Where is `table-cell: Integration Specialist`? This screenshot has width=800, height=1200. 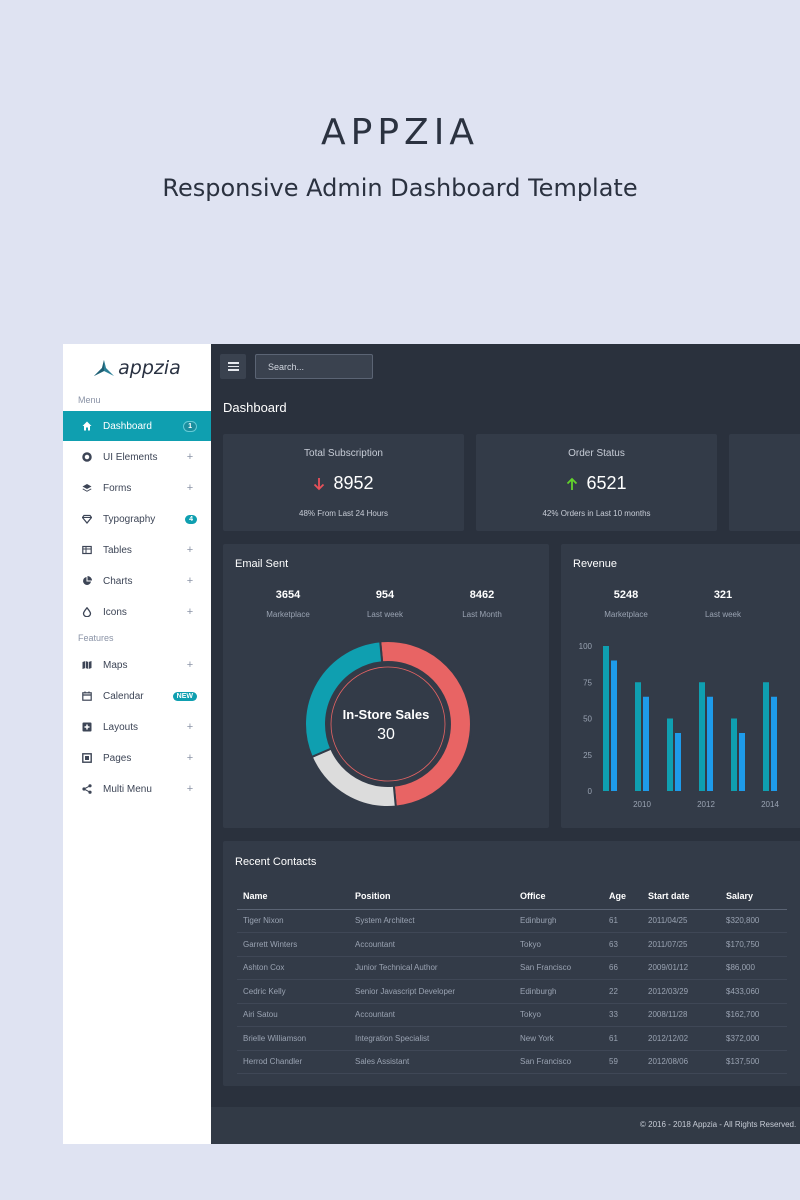 table-cell: Integration Specialist is located at coordinates (431, 1038).